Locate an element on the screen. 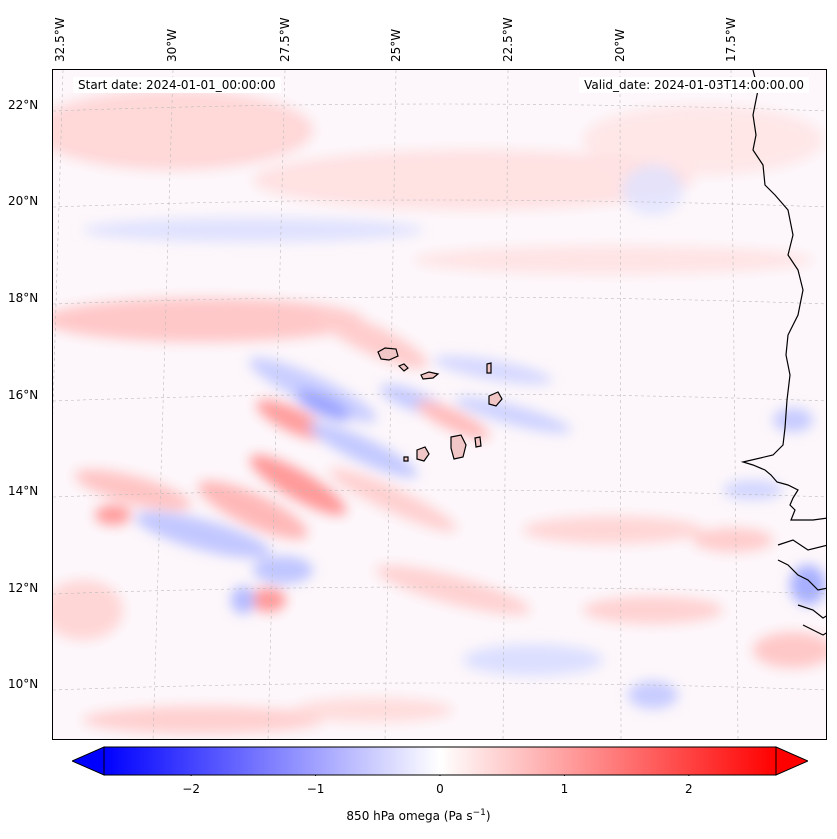  colorbar-title-close: ) is located at coordinates (488, 816).